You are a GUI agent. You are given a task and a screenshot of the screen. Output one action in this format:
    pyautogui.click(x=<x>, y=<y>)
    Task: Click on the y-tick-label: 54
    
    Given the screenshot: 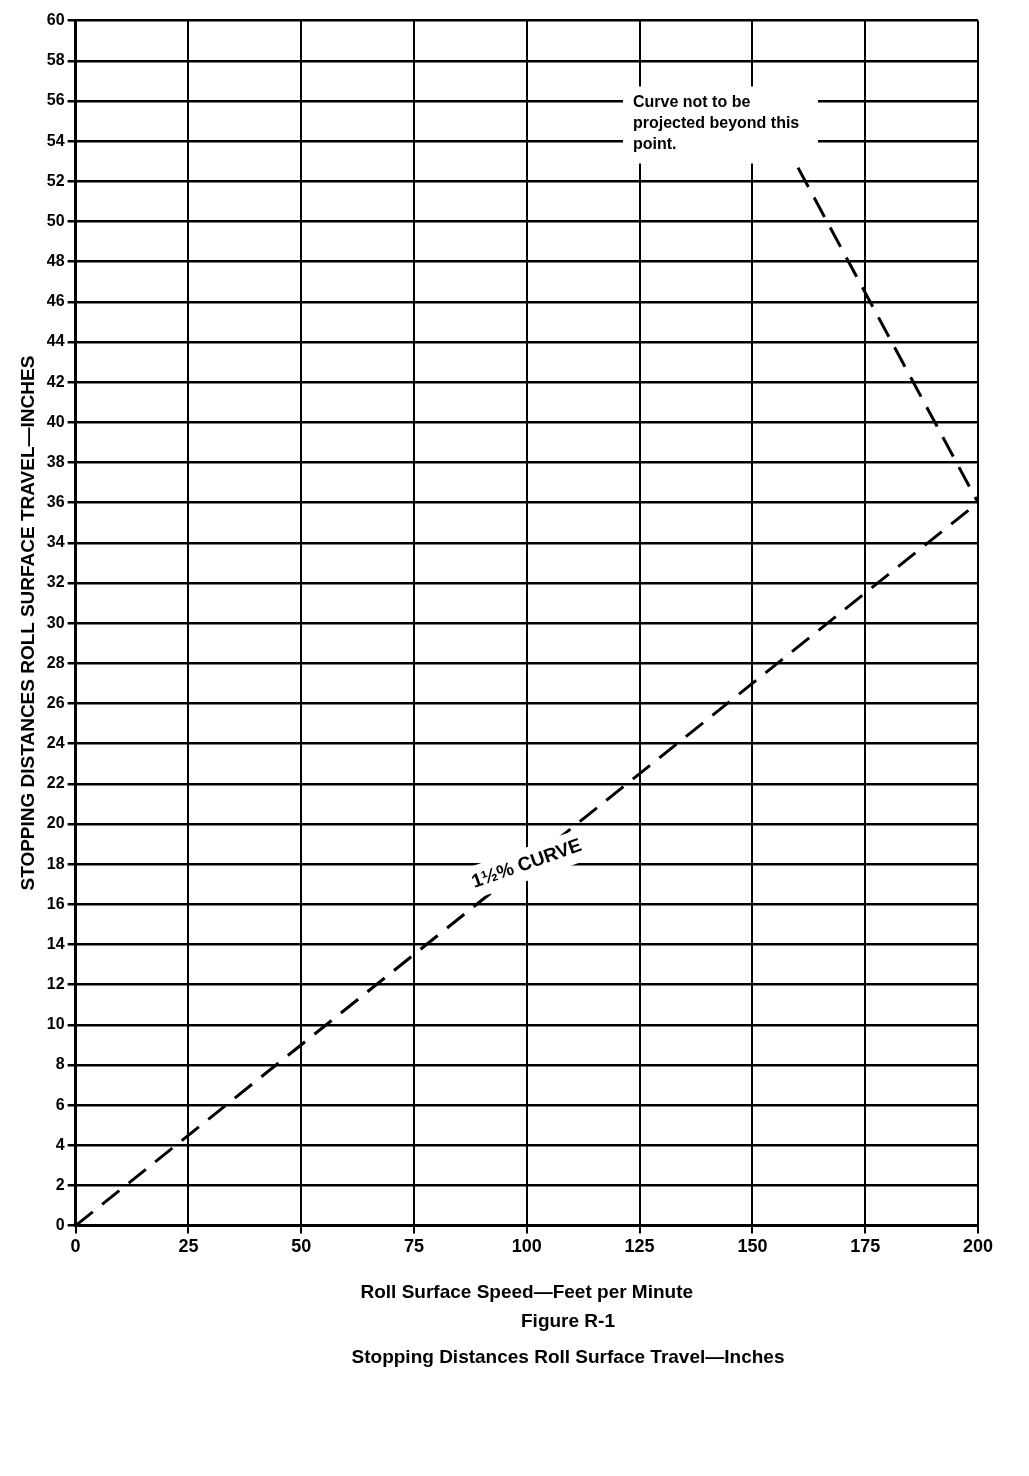 What is the action you would take?
    pyautogui.click(x=55, y=140)
    